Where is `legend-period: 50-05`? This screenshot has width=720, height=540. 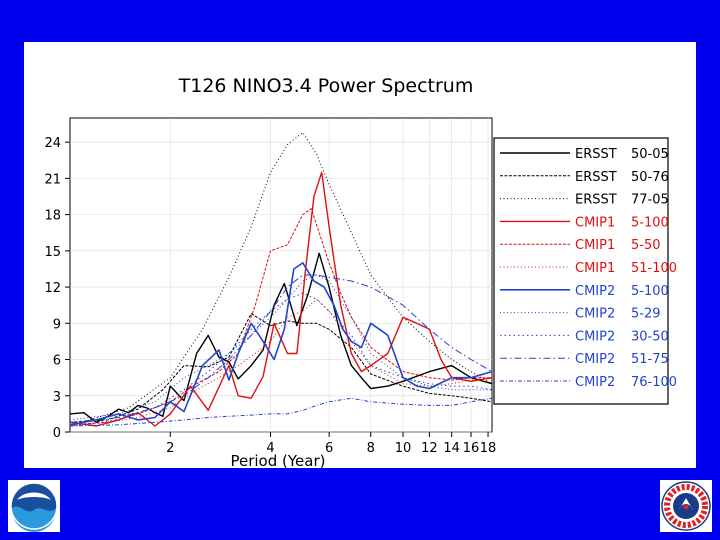 legend-period: 50-05 is located at coordinates (650, 154).